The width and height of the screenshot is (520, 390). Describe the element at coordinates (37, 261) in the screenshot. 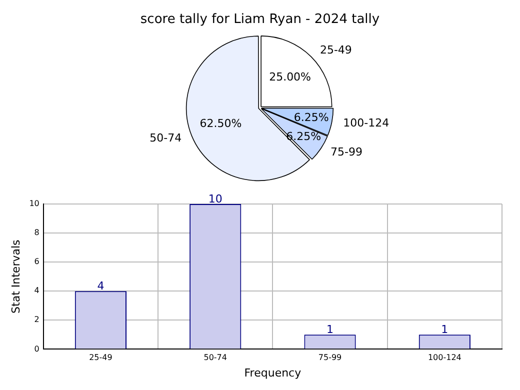

I see `y-tick-label: 6` at that location.